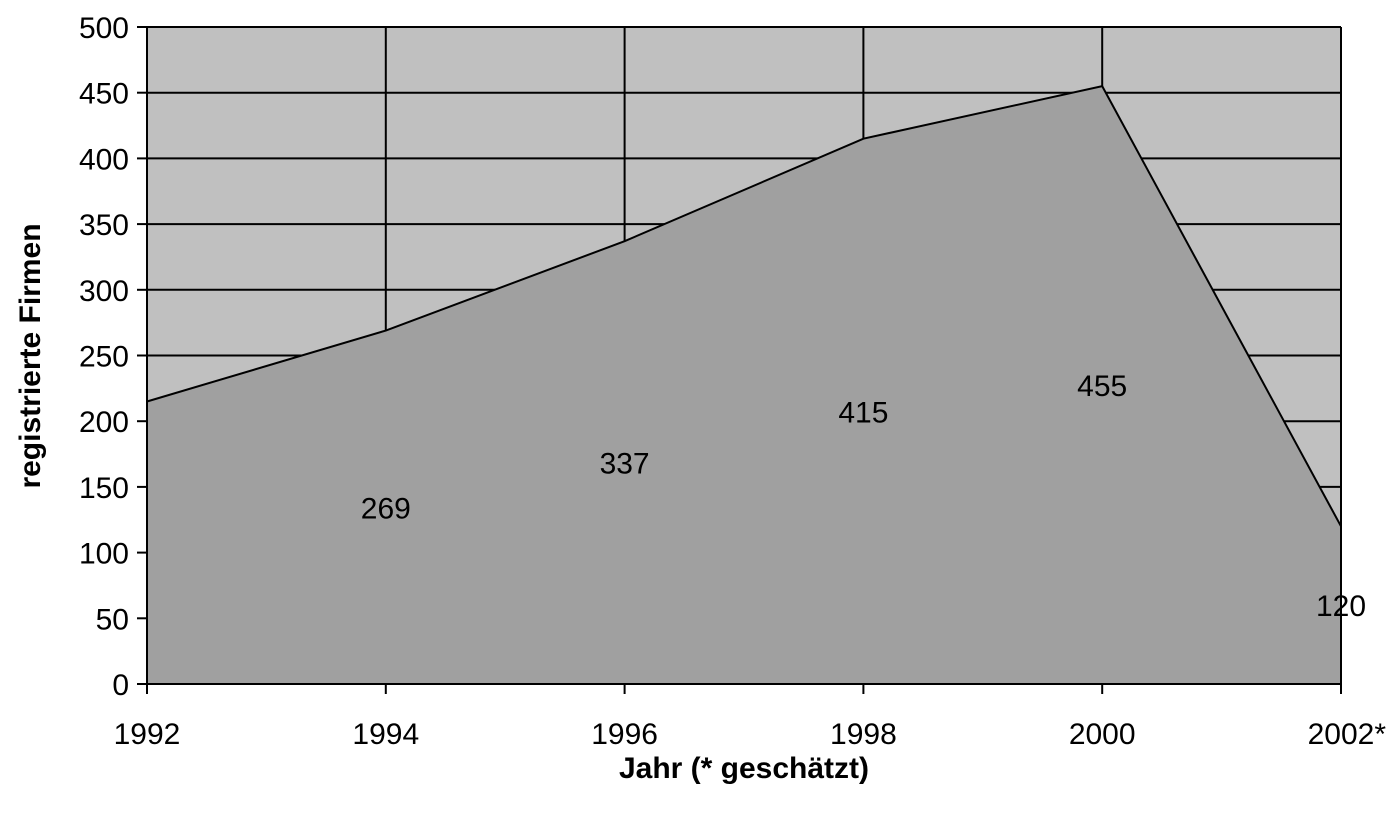  What do you see at coordinates (624, 734) in the screenshot?
I see `x-tick-label-2: 1996` at bounding box center [624, 734].